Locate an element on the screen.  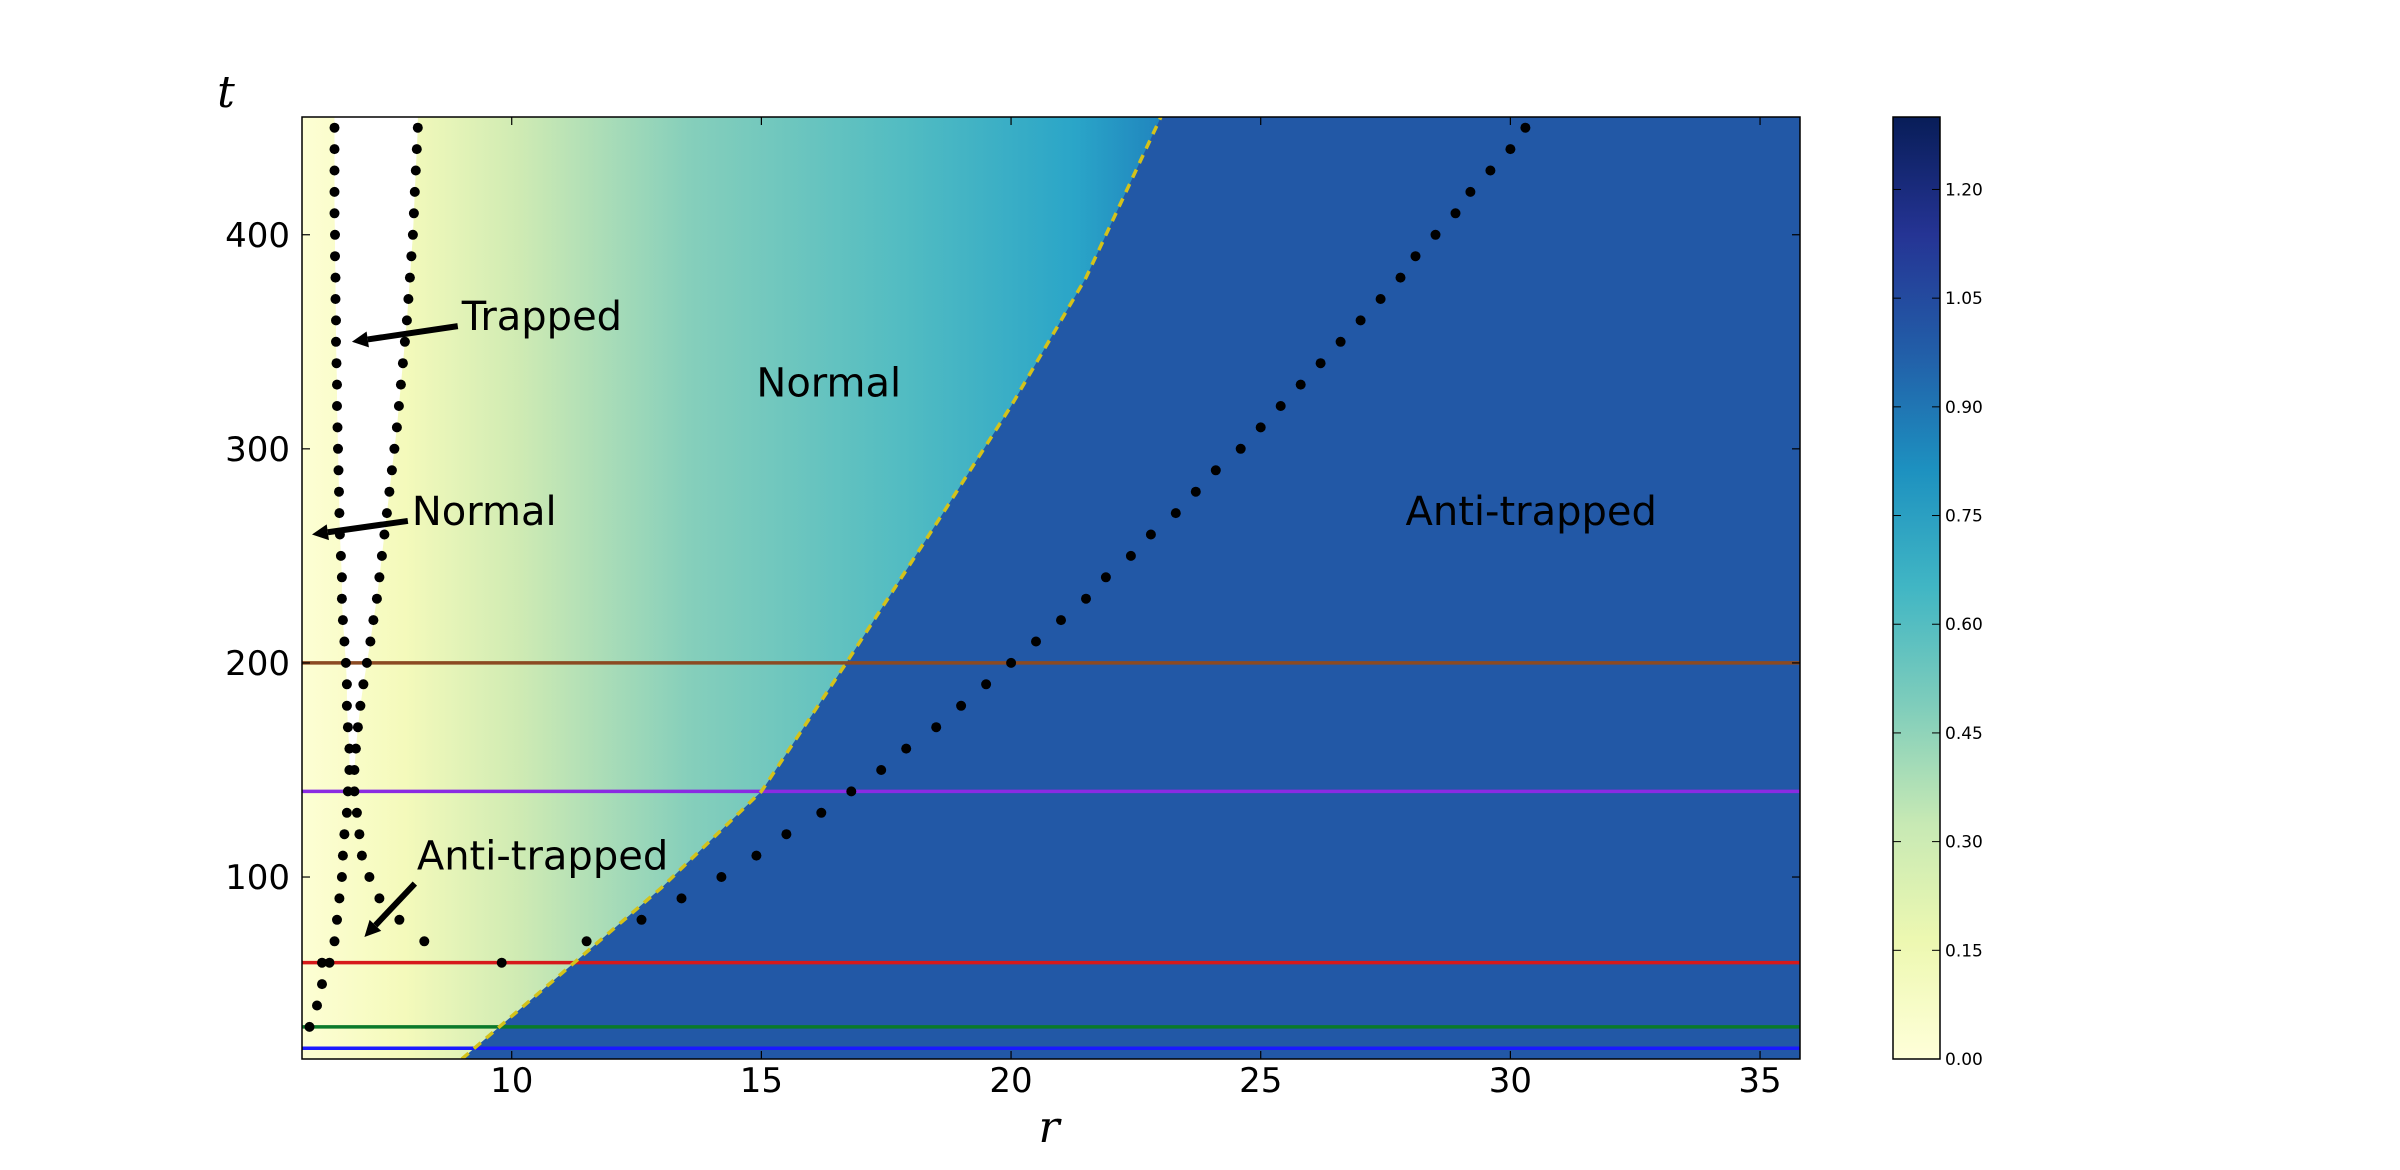
annotation-label-3: Anti-trapped is located at coordinates (1531, 512).